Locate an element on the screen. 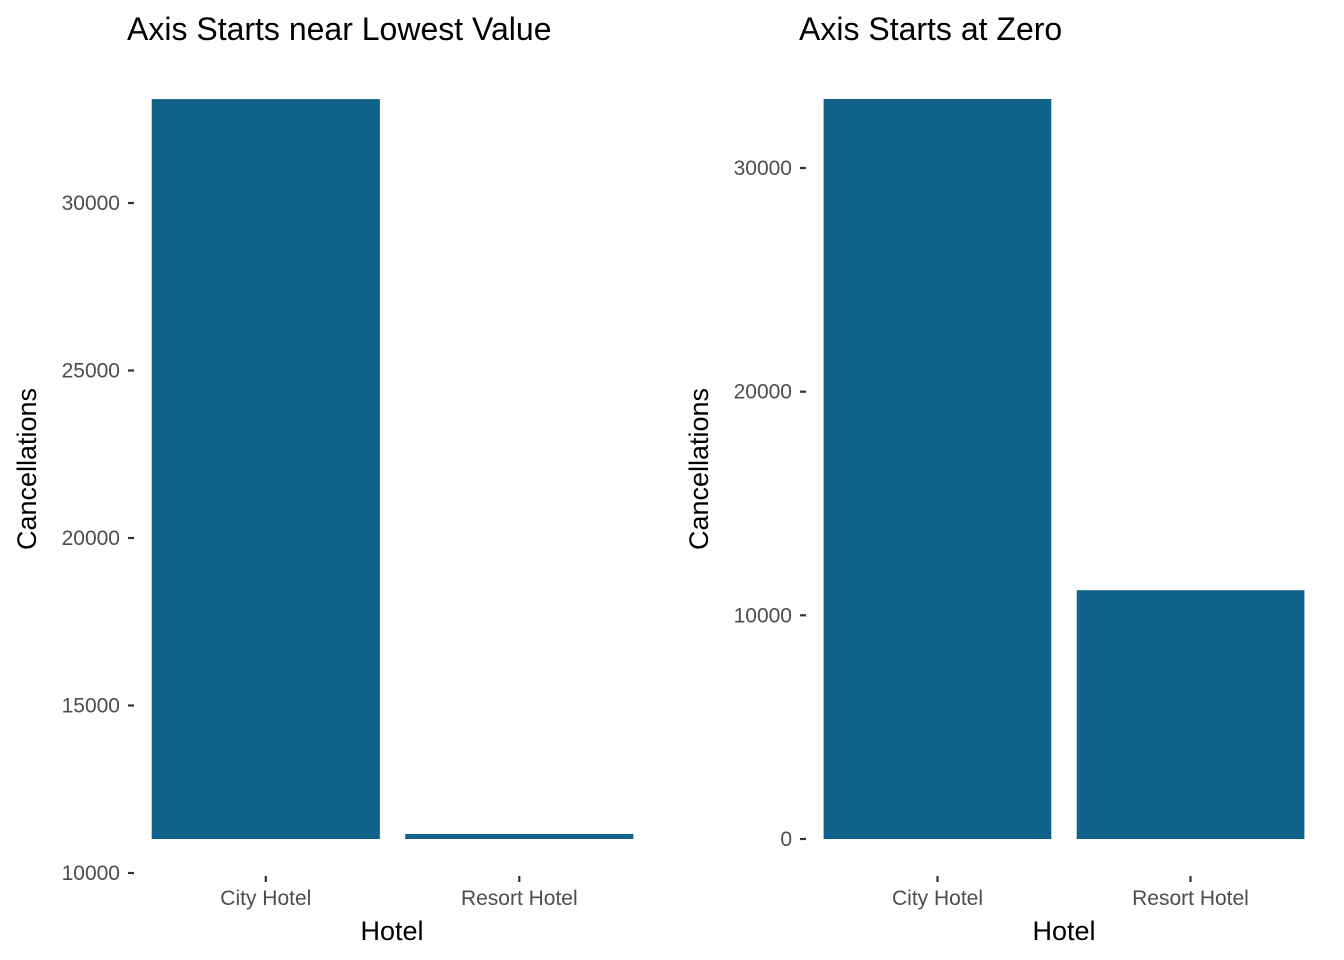 This screenshot has height=960, width=1344. left-chart-x-tick-label: City Hotel is located at coordinates (265, 898).